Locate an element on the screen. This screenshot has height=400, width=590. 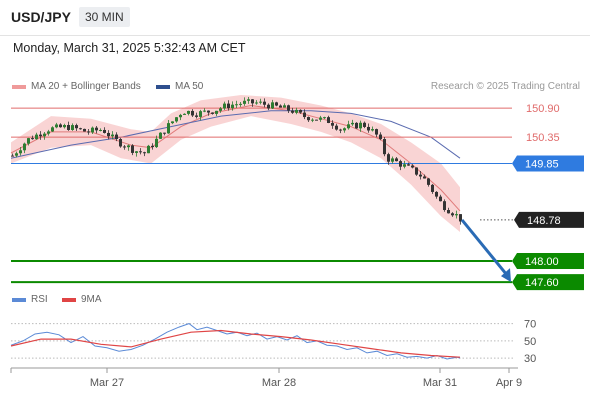
resistance-level-label: 150.35 is located at coordinates (543, 138).